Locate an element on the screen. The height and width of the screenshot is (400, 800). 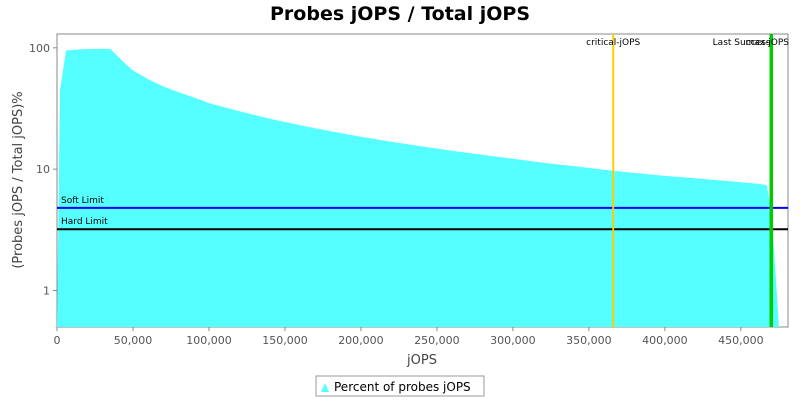
x-tick-label-2: 100,000 is located at coordinates (209, 340).